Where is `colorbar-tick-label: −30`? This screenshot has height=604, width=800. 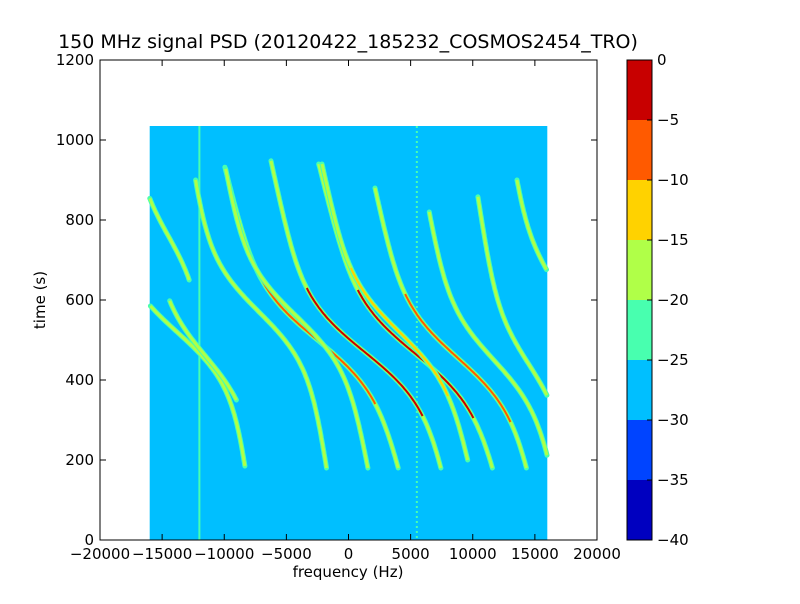
colorbar-tick-label: −30 is located at coordinates (673, 420).